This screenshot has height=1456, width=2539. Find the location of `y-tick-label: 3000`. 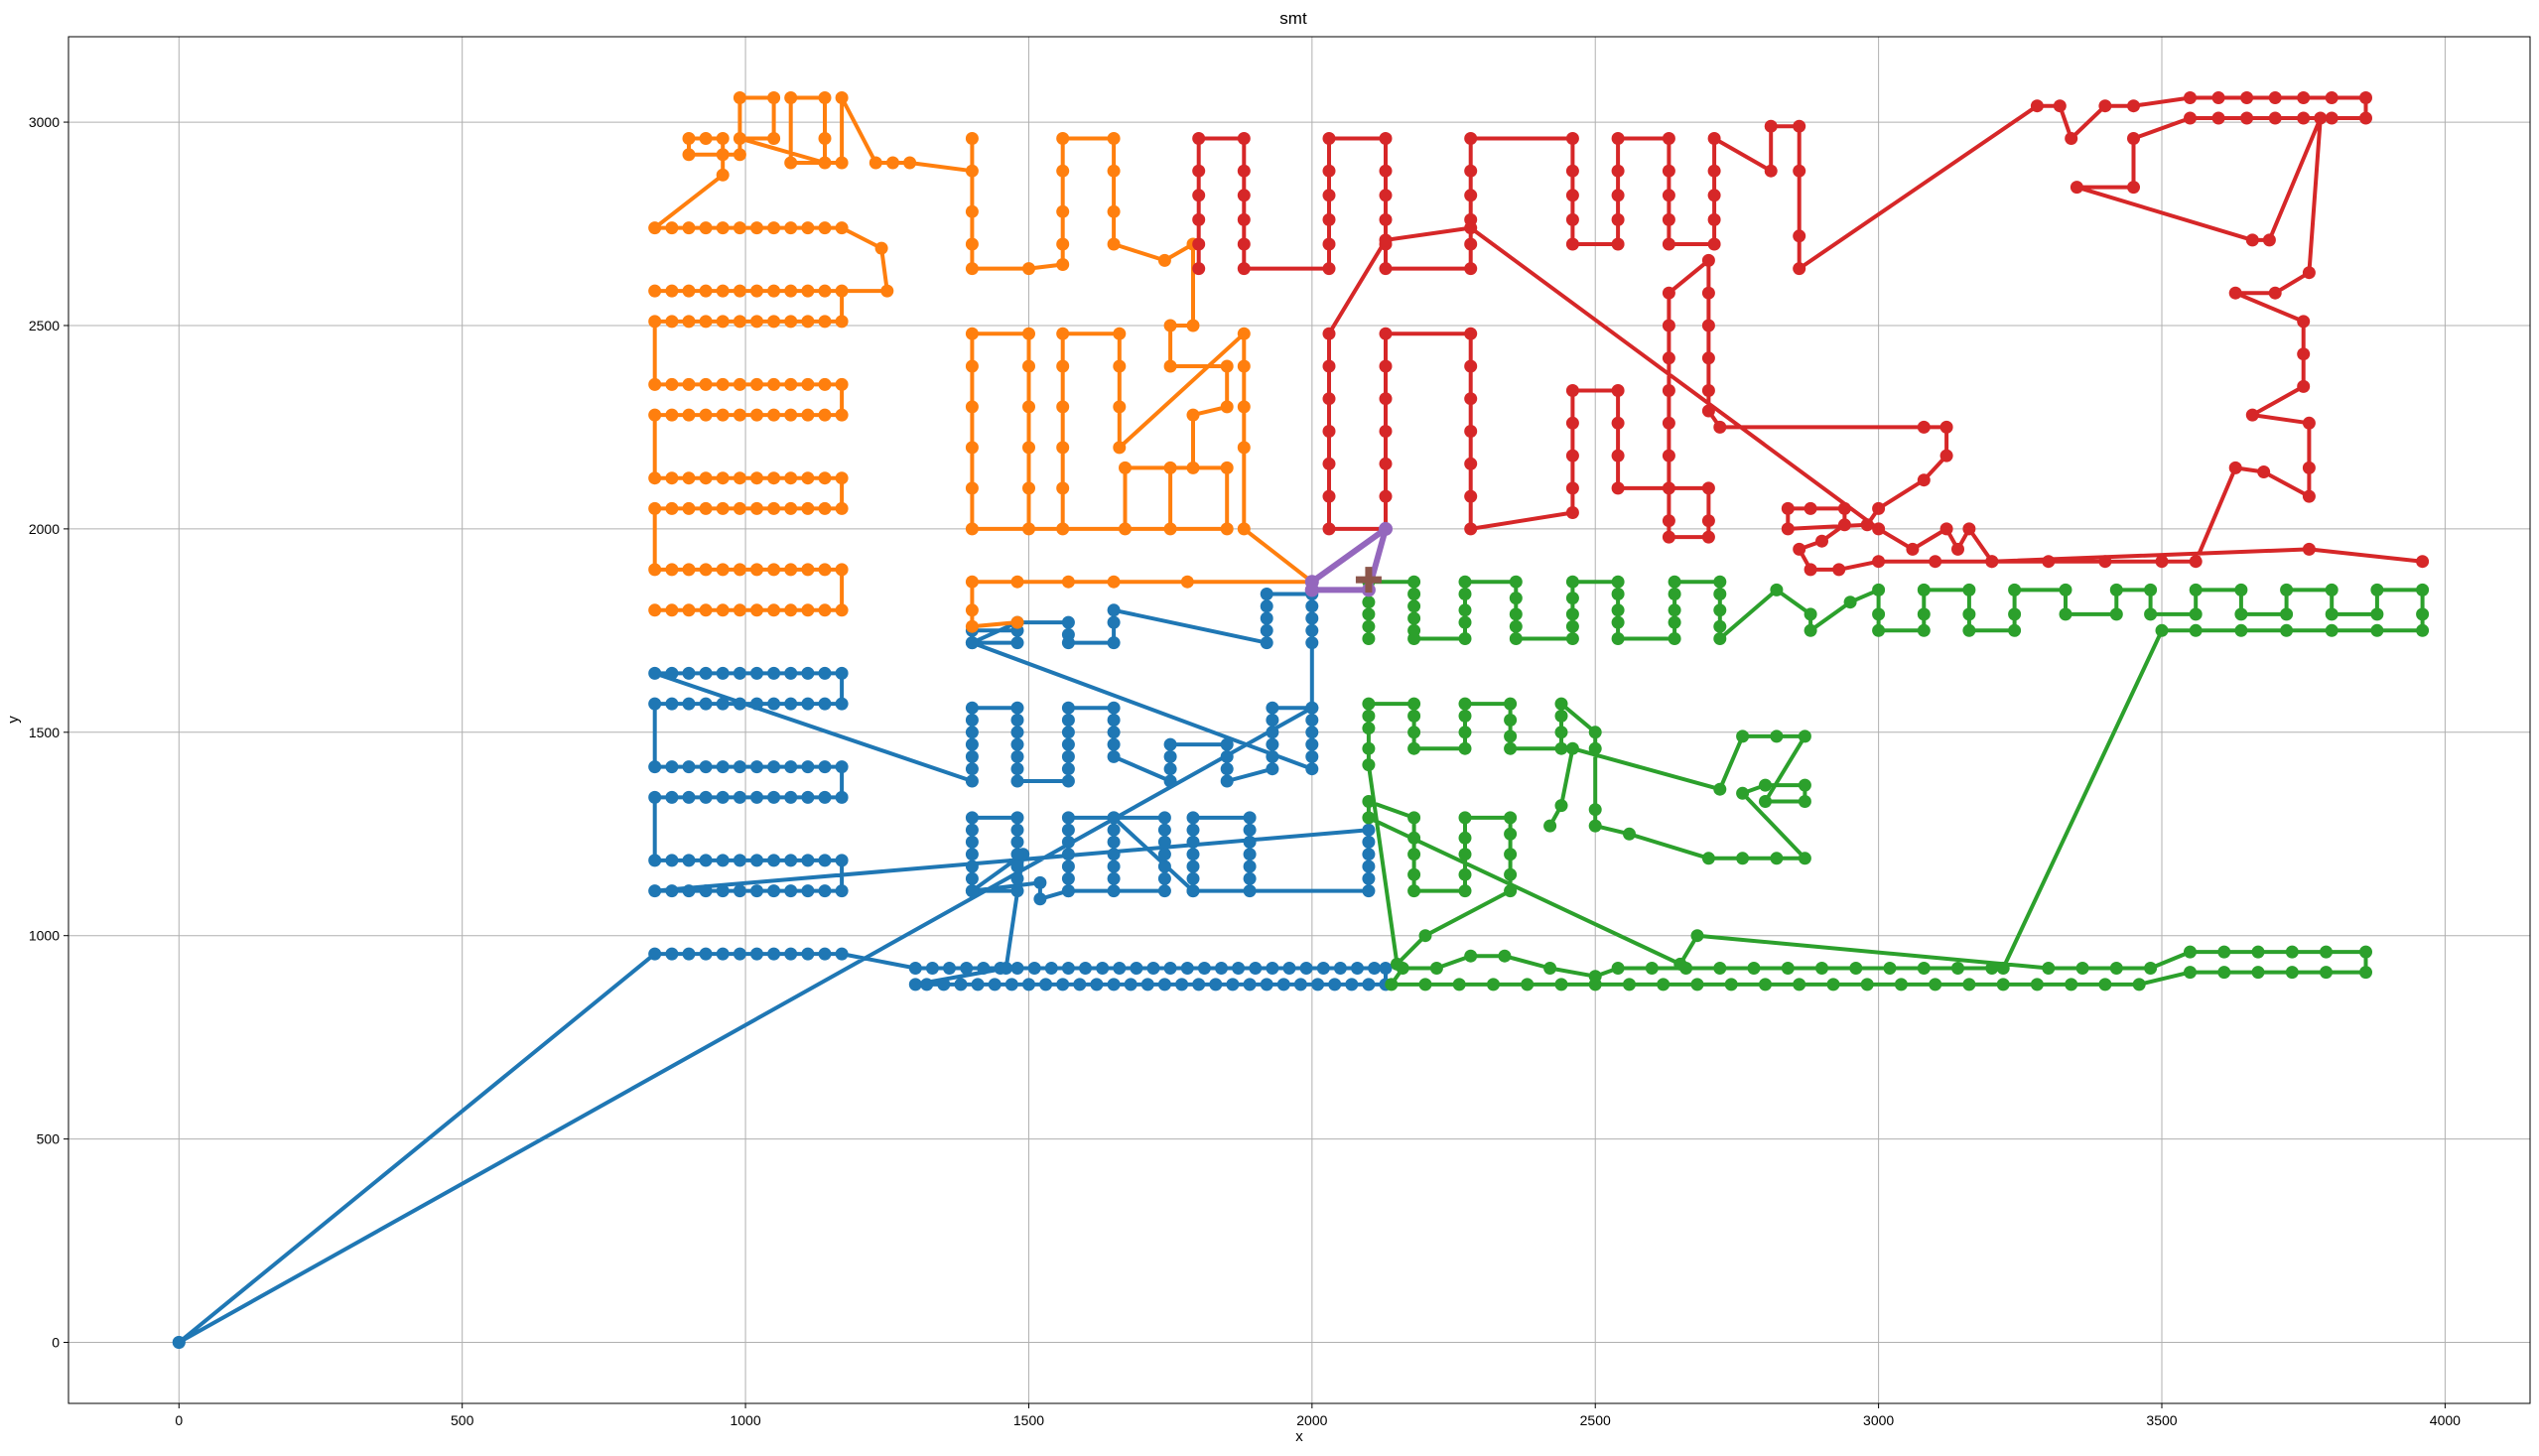

y-tick-label: 3000 is located at coordinates (44, 122).